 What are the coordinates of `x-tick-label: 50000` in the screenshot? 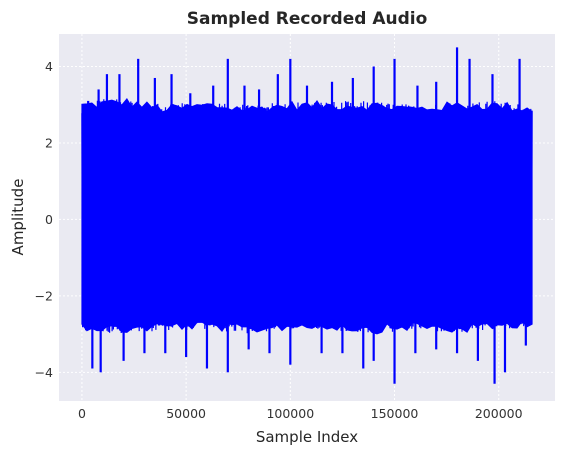 It's located at (186, 413).